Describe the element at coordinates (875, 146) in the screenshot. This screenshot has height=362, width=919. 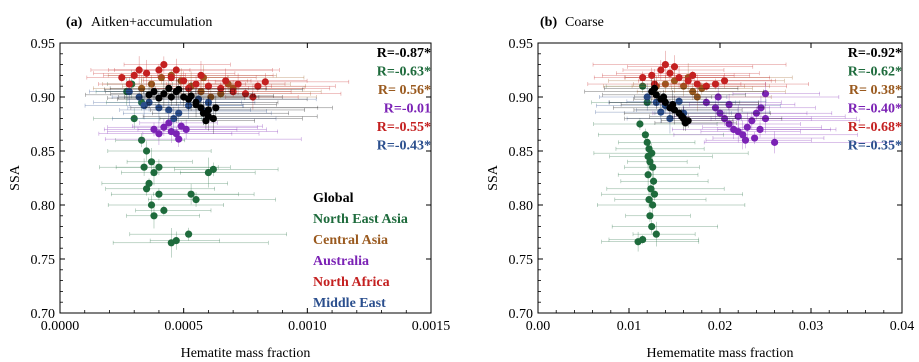
I see `panel-b-correlation-middle-east: R=-0.35*` at that location.